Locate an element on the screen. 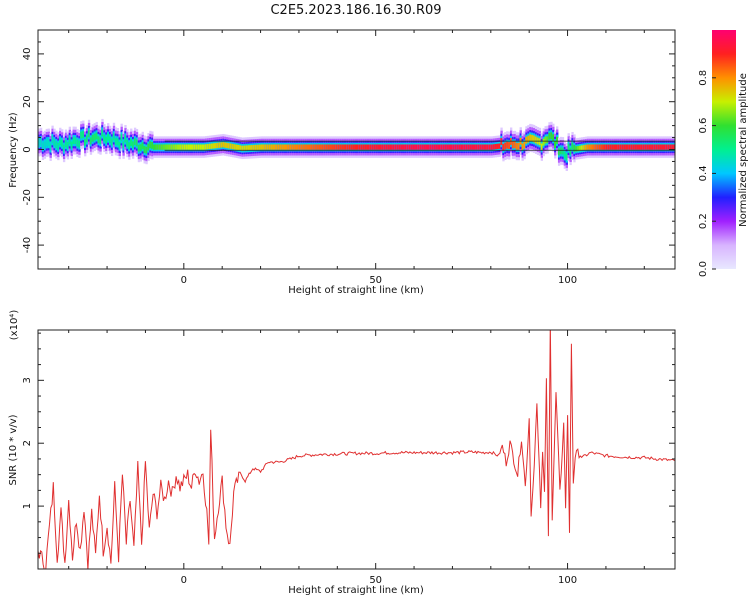 Image resolution: width=750 pixels, height=600 pixels. x-tick-label: 50 is located at coordinates (375, 280).